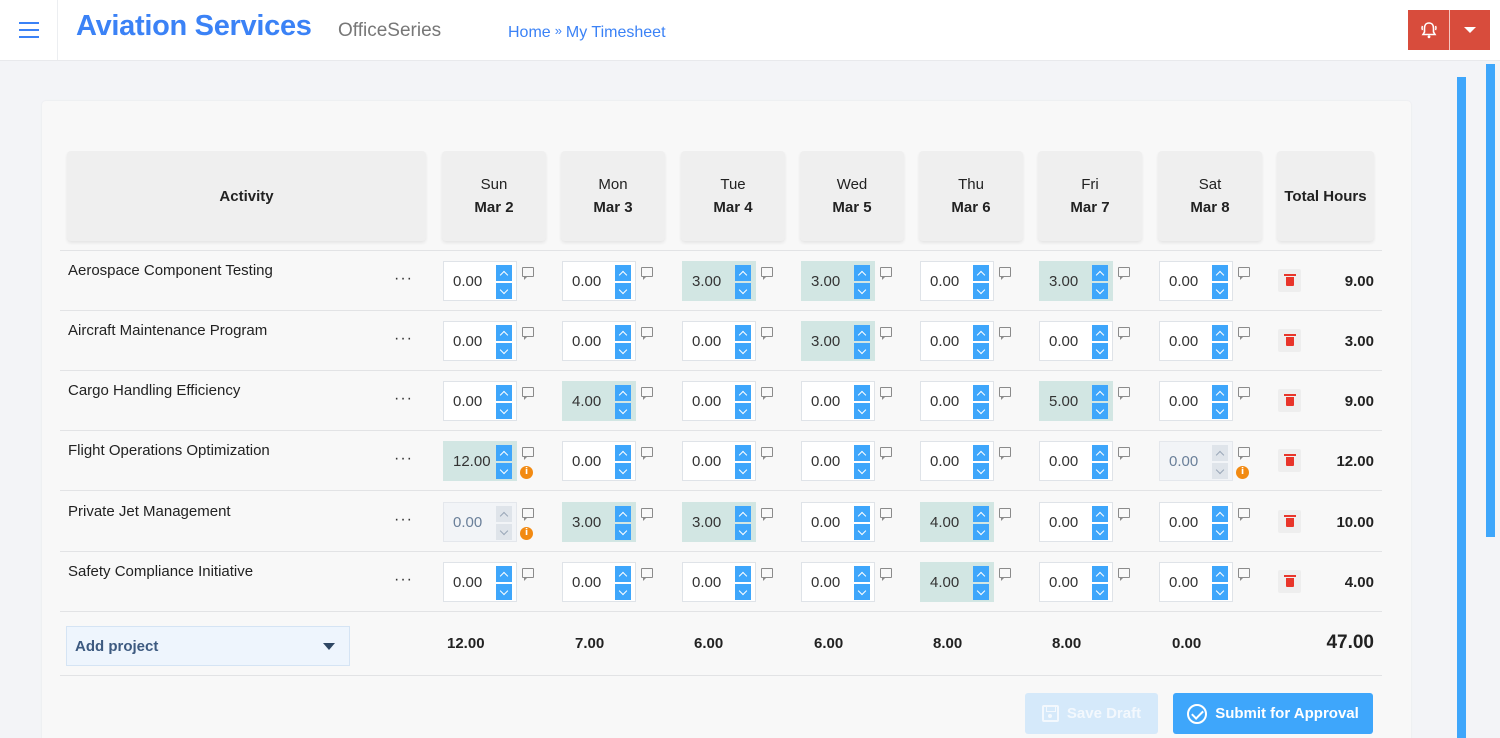 The image size is (1500, 738). I want to click on page-scrollbar, so click(1490, 300).